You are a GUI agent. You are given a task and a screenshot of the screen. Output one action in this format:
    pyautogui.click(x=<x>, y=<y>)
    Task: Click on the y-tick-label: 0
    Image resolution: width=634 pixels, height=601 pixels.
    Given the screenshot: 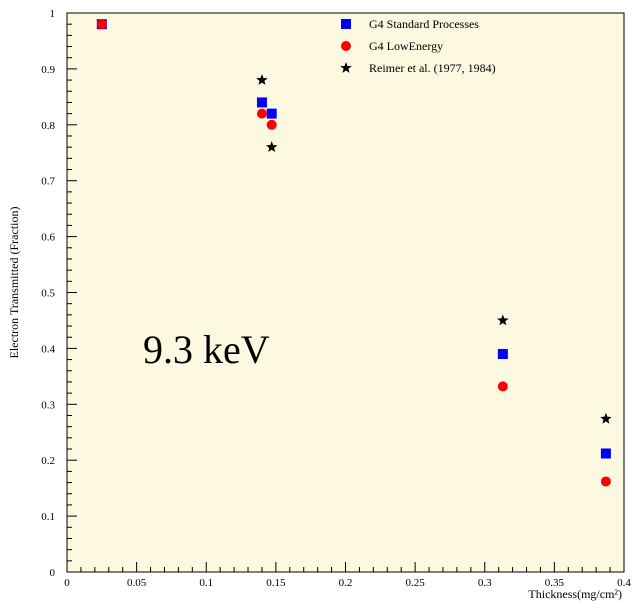 What is the action you would take?
    pyautogui.click(x=53, y=573)
    